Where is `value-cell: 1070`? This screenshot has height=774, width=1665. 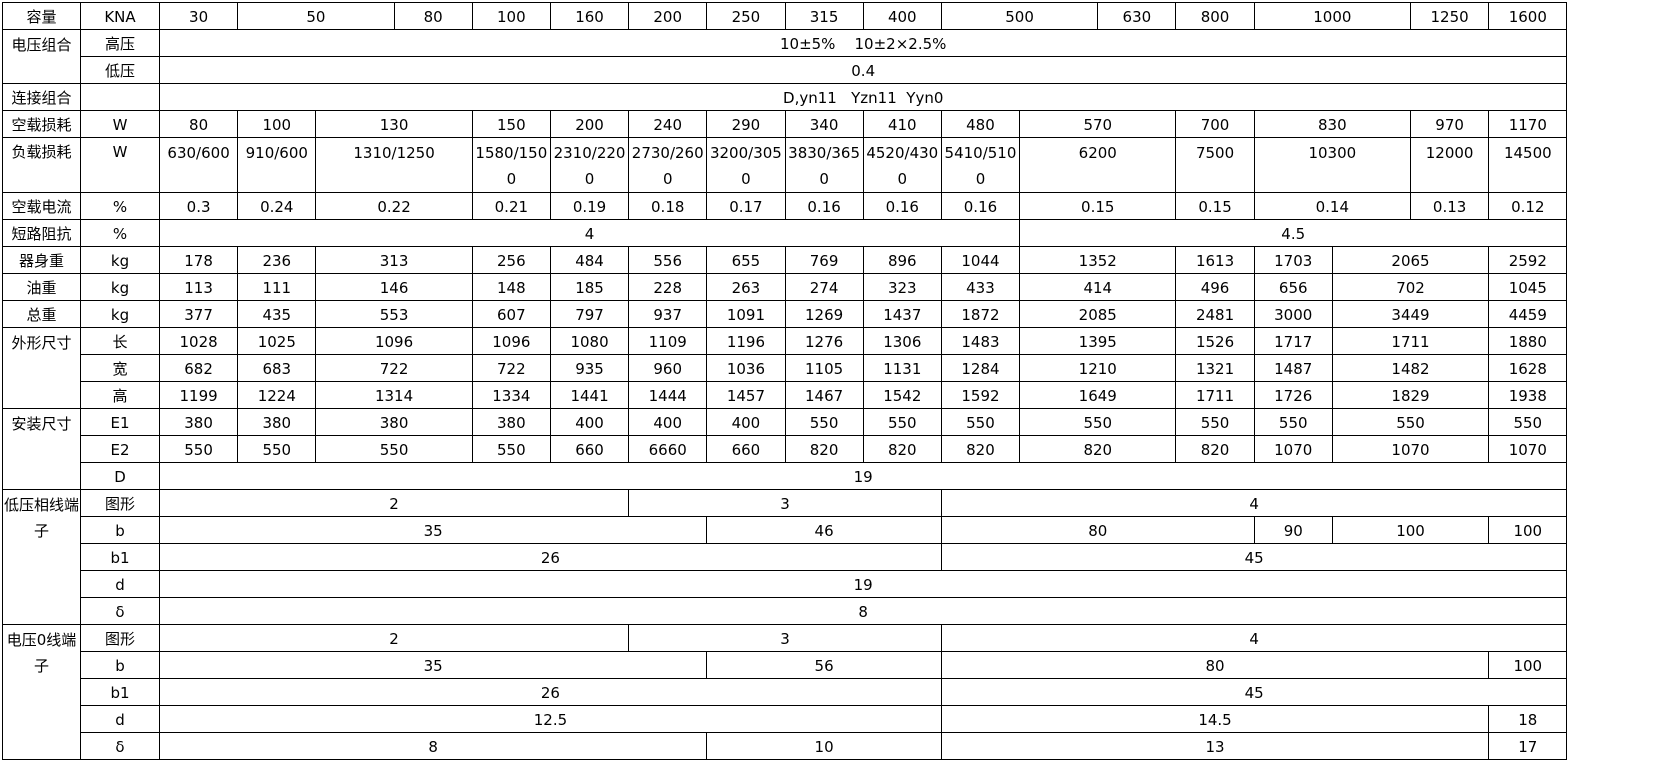 value-cell: 1070 is located at coordinates (1410, 449).